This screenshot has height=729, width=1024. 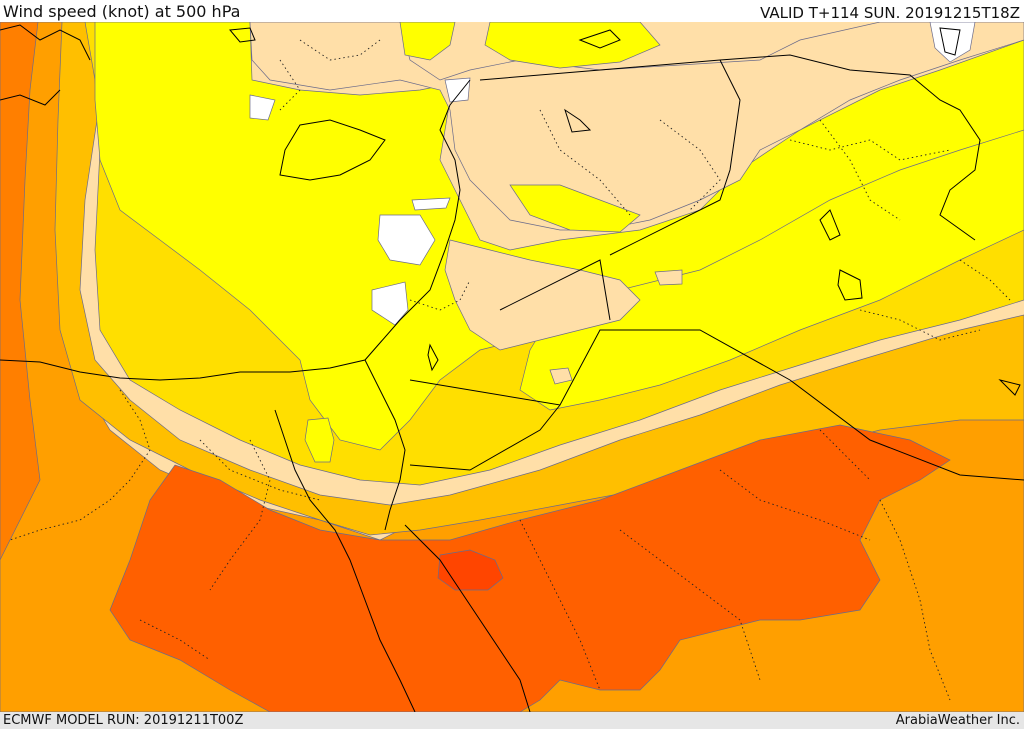 What do you see at coordinates (561, 376) in the screenshot?
I see `field-wheat-blob` at bounding box center [561, 376].